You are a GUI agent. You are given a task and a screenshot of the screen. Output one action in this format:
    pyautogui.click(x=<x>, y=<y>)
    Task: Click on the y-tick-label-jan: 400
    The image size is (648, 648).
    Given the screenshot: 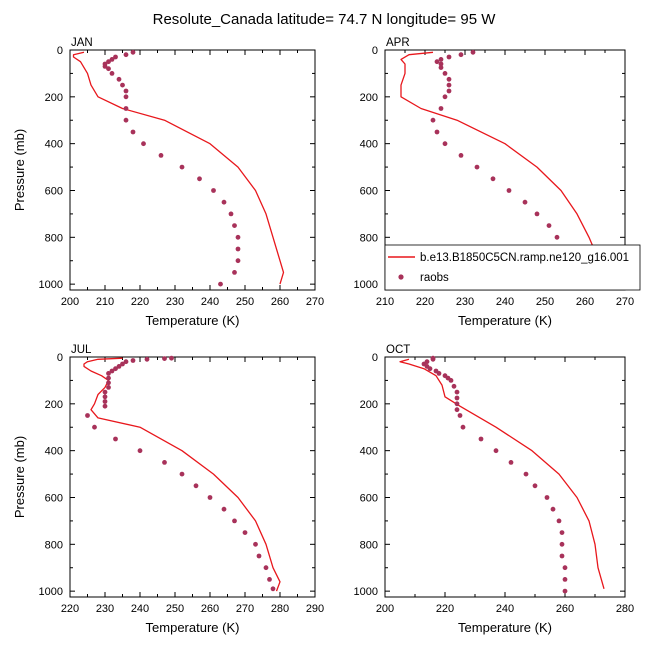 What is the action you would take?
    pyautogui.click(x=54, y=145)
    